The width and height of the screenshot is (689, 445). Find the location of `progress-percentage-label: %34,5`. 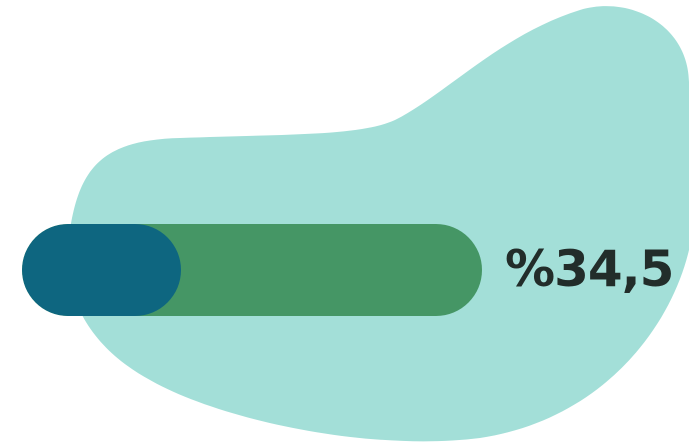

progress-percentage-label: %34,5 is located at coordinates (589, 269).